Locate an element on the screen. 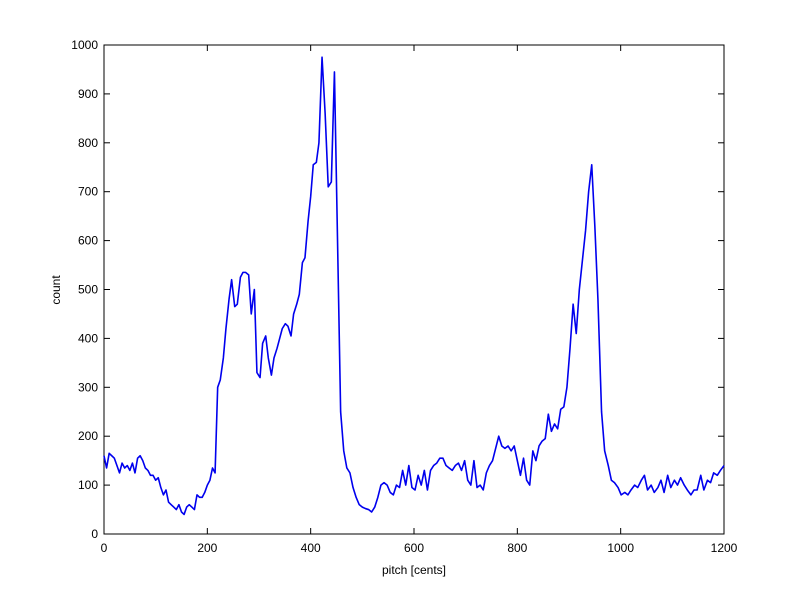  y-tick-label: 300 is located at coordinates (88, 387).